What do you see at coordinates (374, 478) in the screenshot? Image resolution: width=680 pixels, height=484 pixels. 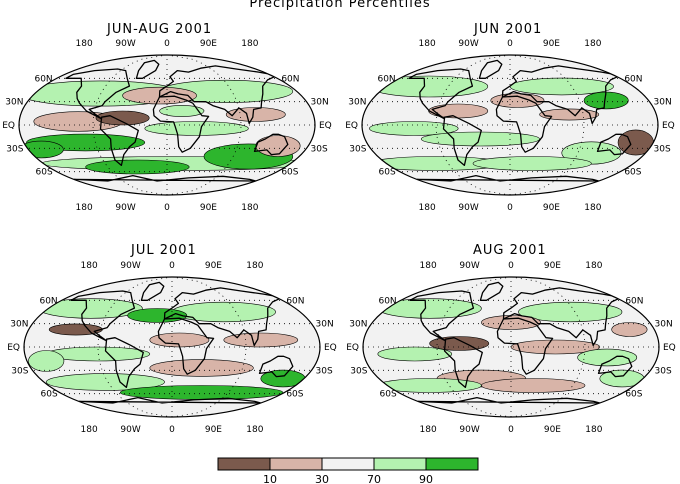 I see `legend-label: 70` at bounding box center [374, 478].